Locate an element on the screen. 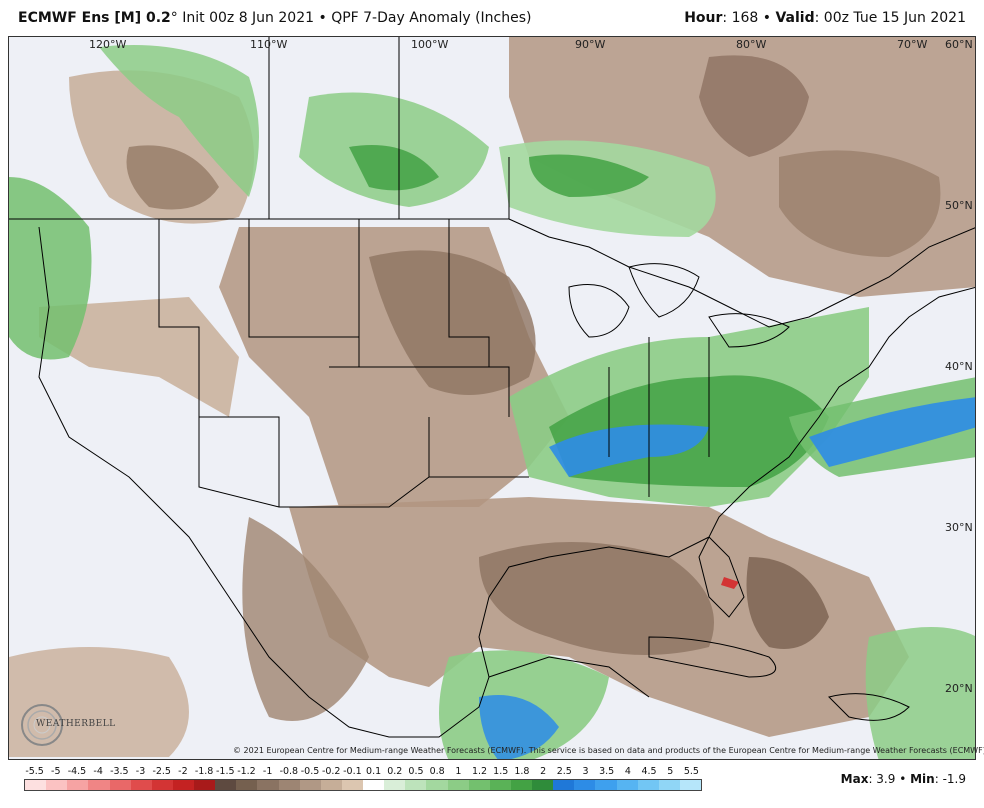 The height and width of the screenshot is (808, 984). legend-tick-label: 5 is located at coordinates (670, 771).